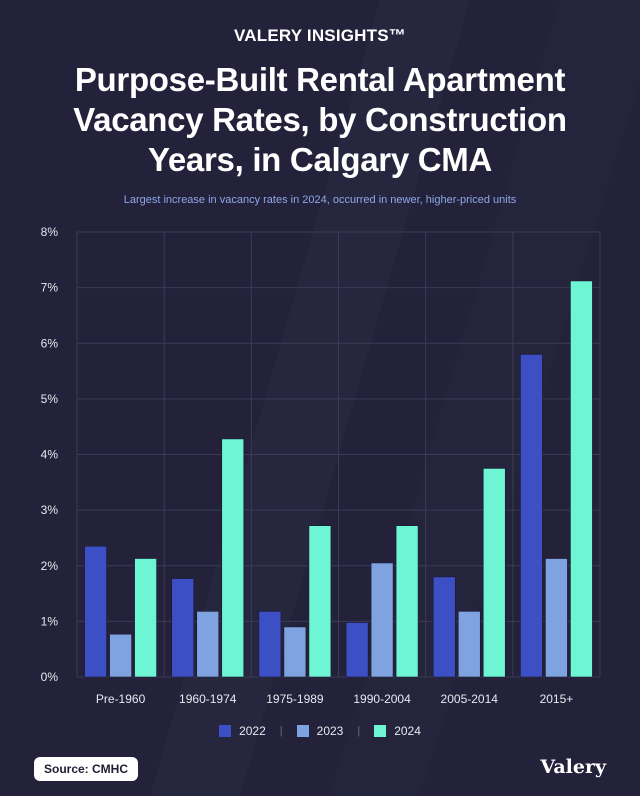 Image resolution: width=640 pixels, height=796 pixels. Describe the element at coordinates (50, 399) in the screenshot. I see `y-tick-label: 5%` at that location.